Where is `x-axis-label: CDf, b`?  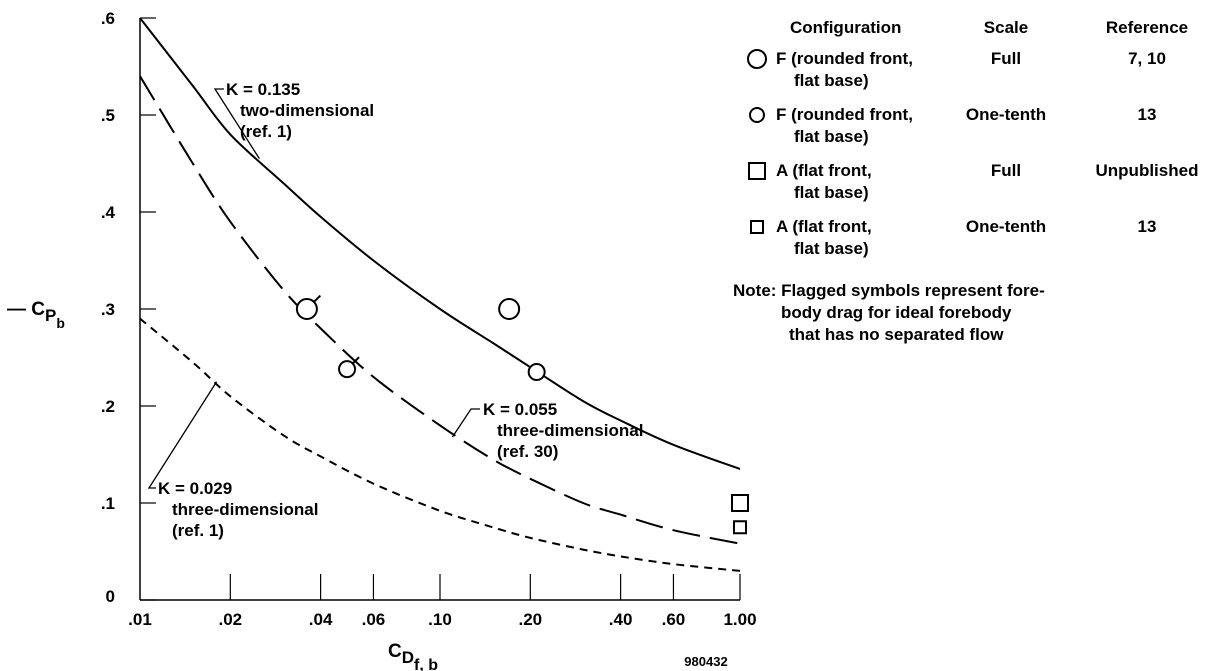 x-axis-label: CDf, b is located at coordinates (413, 656).